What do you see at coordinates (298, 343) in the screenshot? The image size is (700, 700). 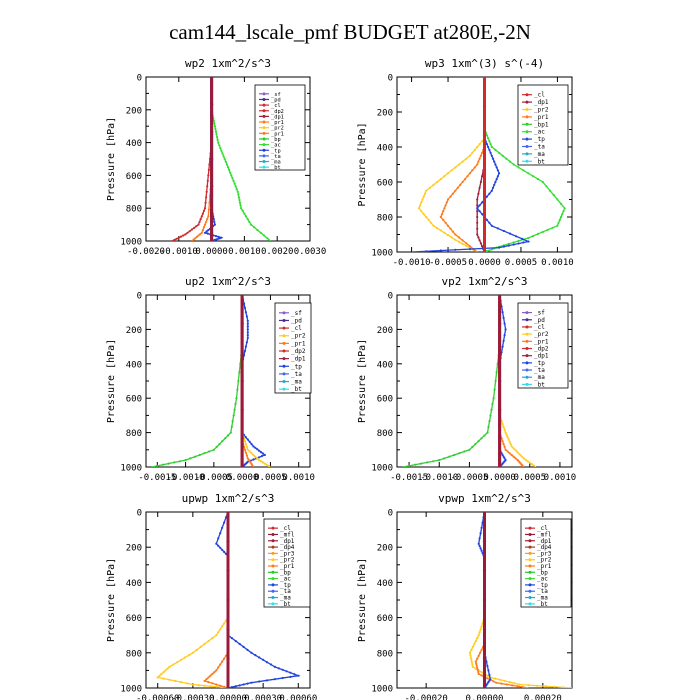 I see `legend-label: _pr1` at bounding box center [298, 343].